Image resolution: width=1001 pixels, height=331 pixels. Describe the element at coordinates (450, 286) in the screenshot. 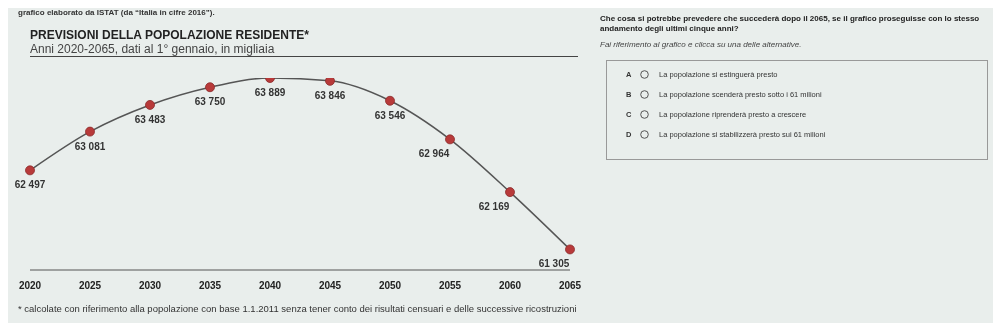

I see `x-tick-label: 2055` at that location.